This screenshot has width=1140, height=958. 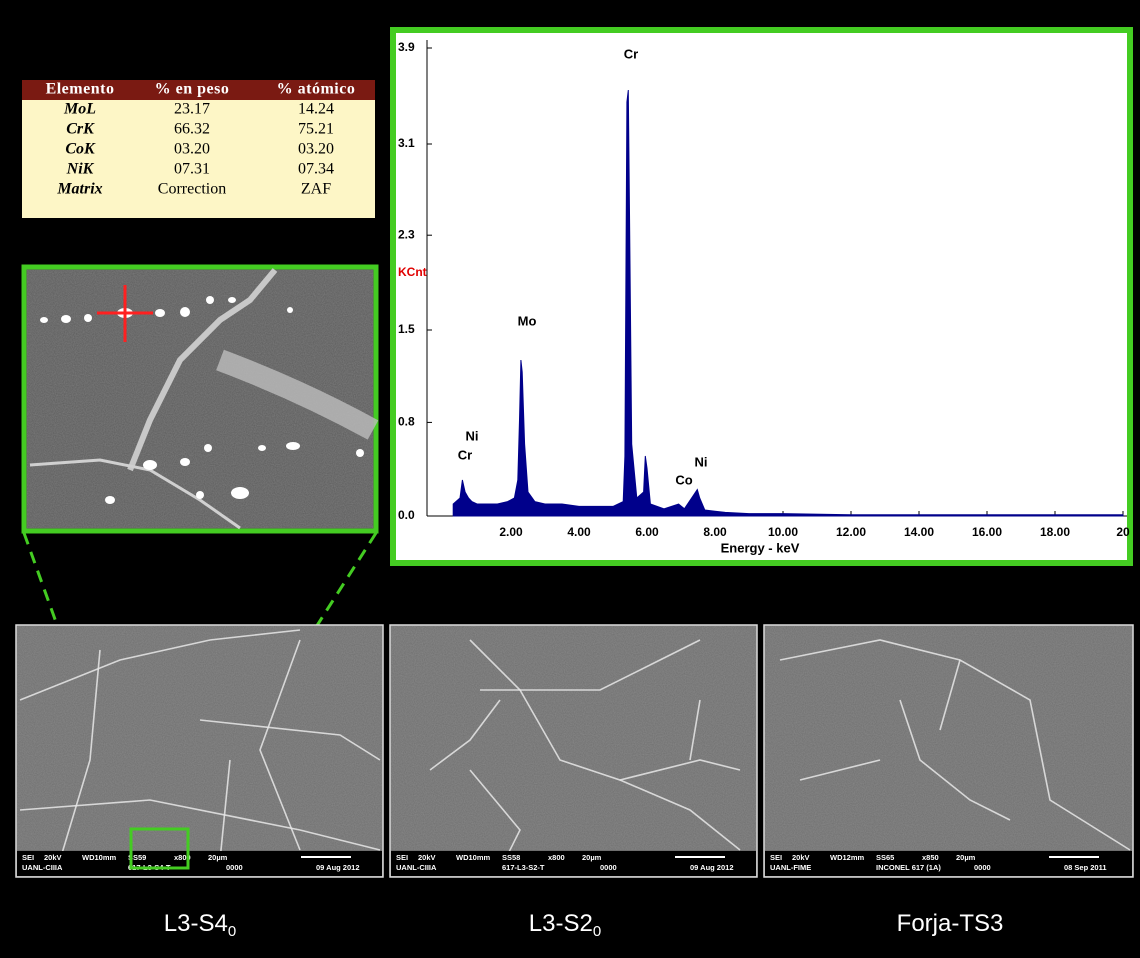 I want to click on table-header-cell: % atómico, so click(x=316, y=89).